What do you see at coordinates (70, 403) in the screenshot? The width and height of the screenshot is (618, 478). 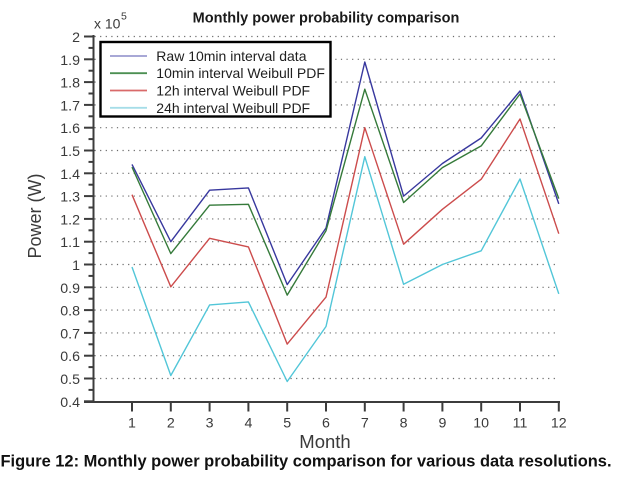 I see `svg-text: 0.4` at bounding box center [70, 403].